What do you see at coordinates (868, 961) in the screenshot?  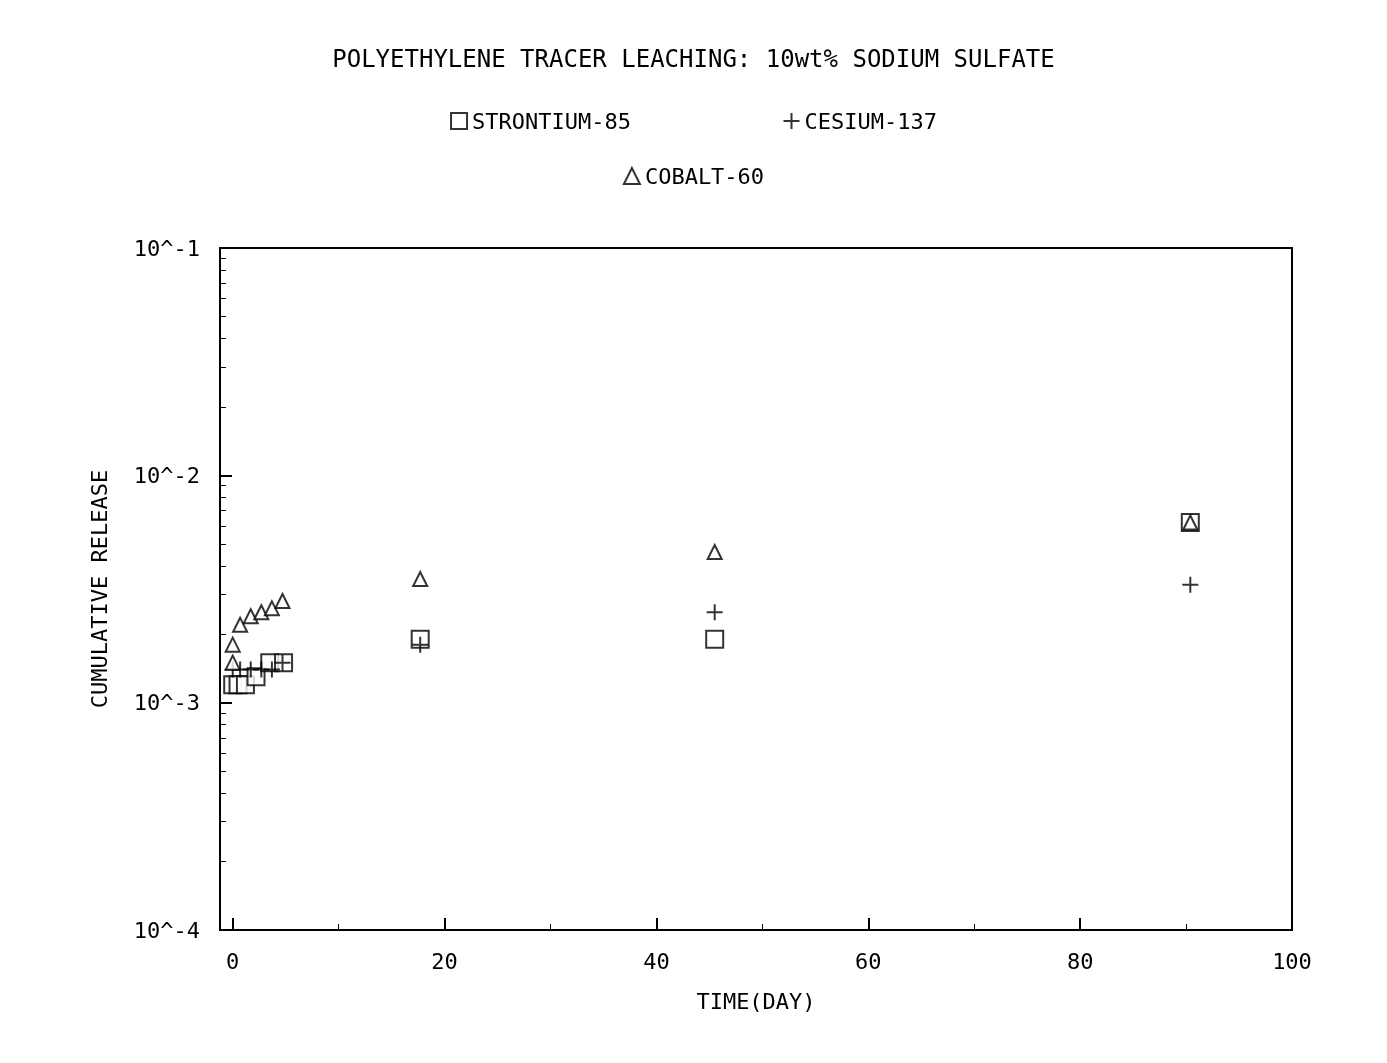 I see `x-tick-label: 60` at bounding box center [868, 961].